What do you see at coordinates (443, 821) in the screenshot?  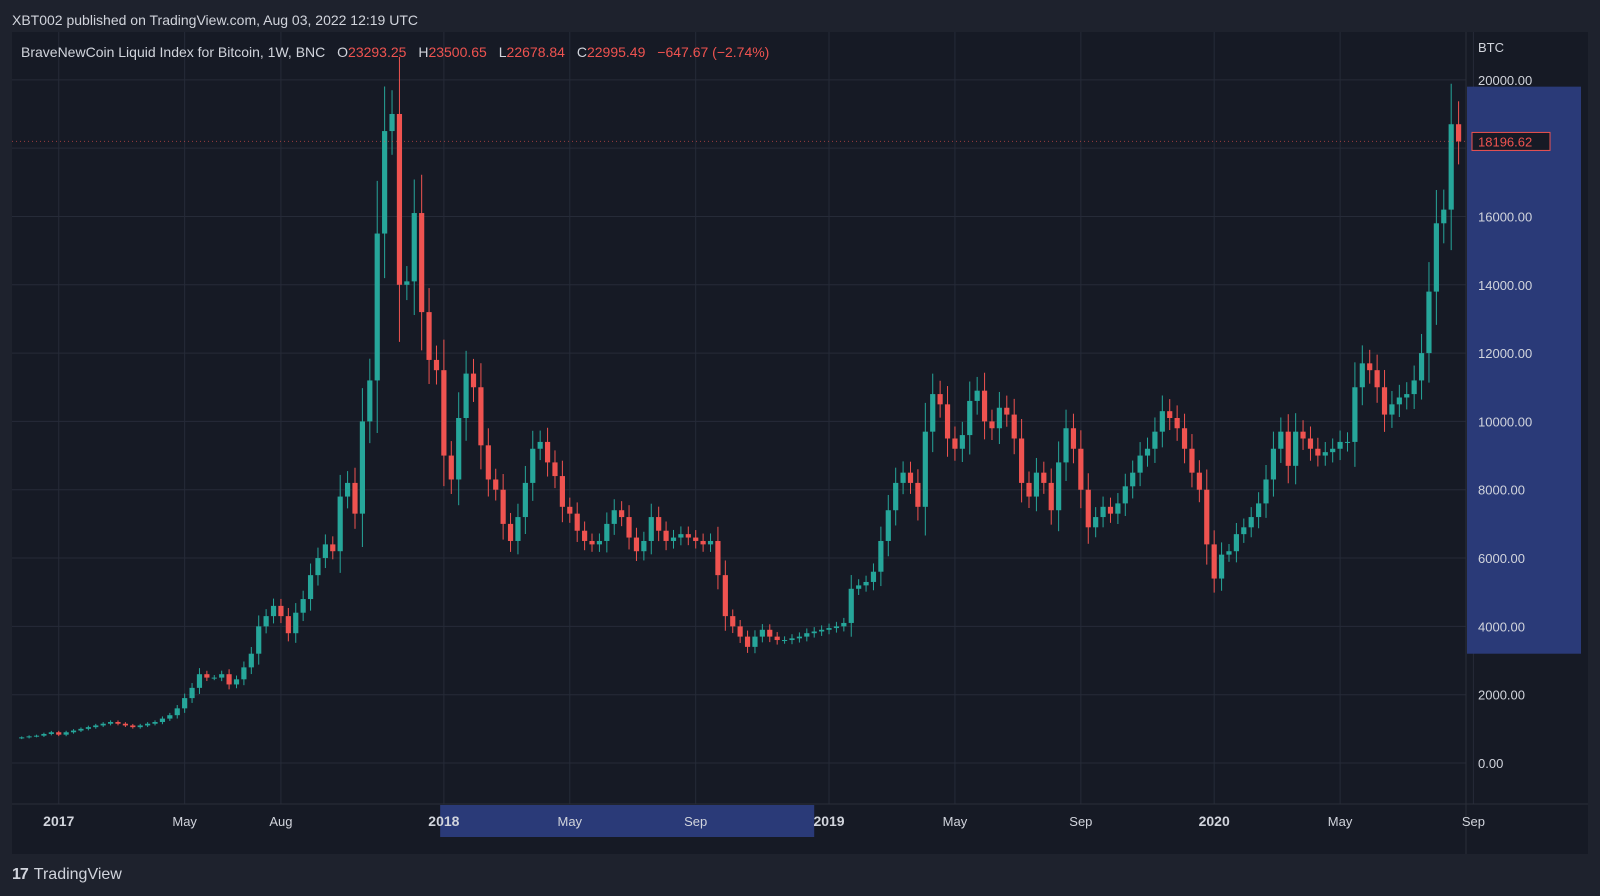 I see `time-tick-label: 2018` at bounding box center [443, 821].